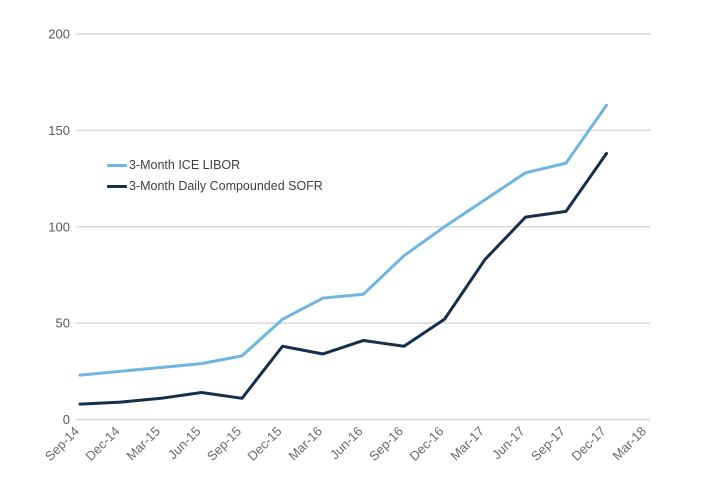 The width and height of the screenshot is (720, 500). What do you see at coordinates (59, 130) in the screenshot?
I see `y-tick-label-150: 150` at bounding box center [59, 130].